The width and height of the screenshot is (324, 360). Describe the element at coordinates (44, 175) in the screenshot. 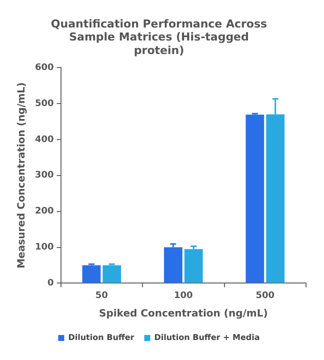

I see `y-tick-label: 300` at that location.